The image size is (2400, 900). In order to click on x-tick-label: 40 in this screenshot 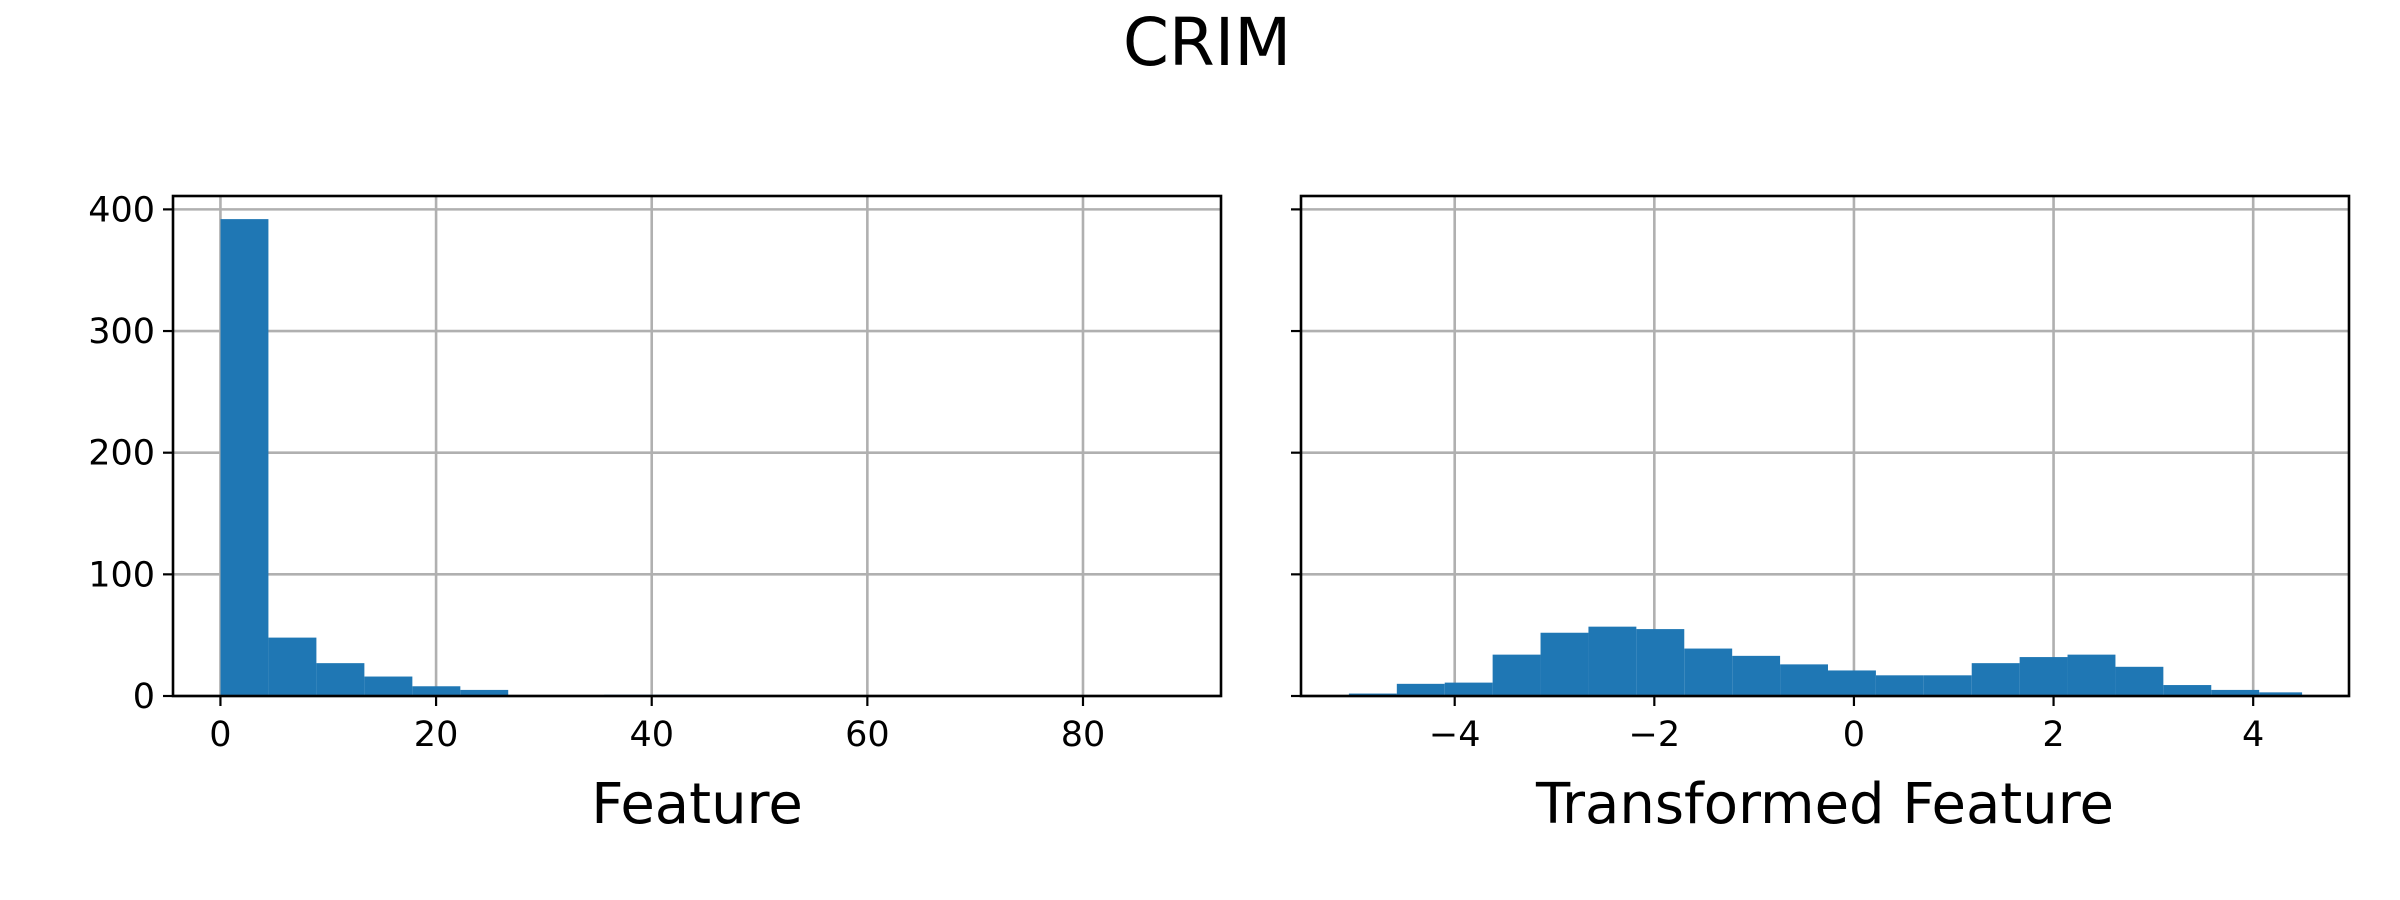, I will do `click(651, 735)`.